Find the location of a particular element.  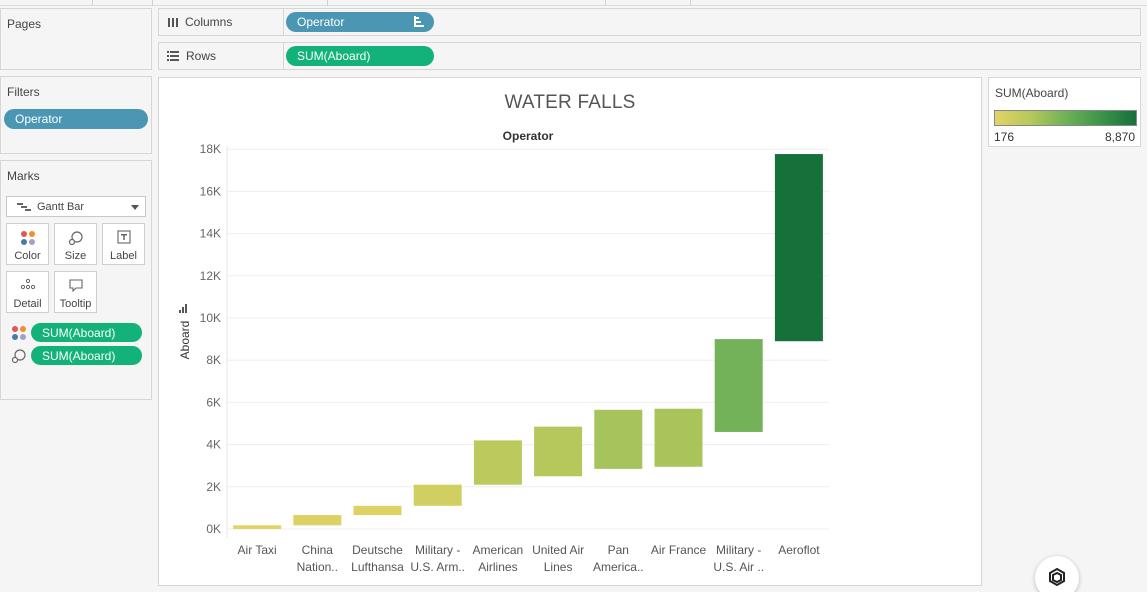

columns-label: Columns is located at coordinates (209, 22).